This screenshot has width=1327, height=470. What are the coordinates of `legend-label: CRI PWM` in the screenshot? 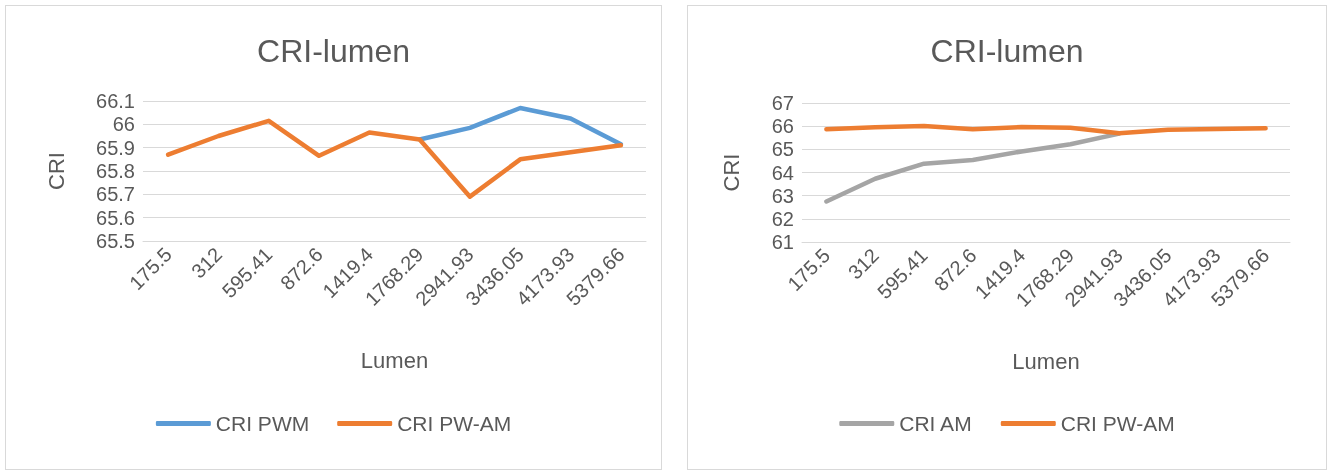 It's located at (262, 423).